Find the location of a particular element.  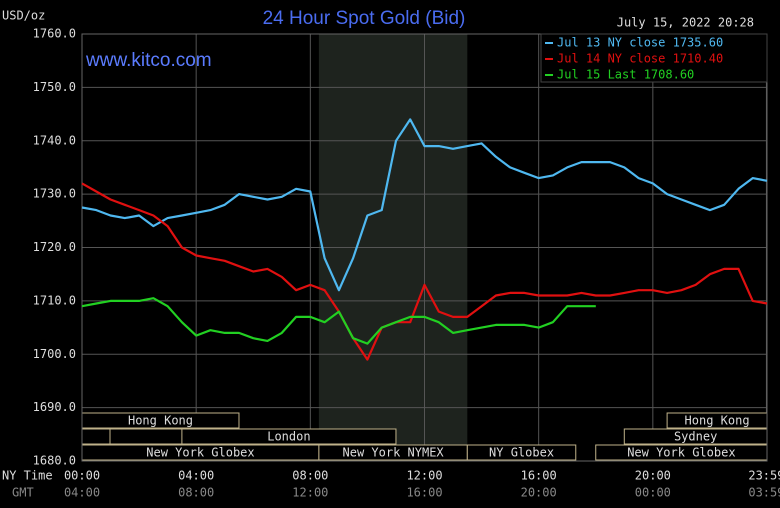

session-label: London is located at coordinates (288, 437).